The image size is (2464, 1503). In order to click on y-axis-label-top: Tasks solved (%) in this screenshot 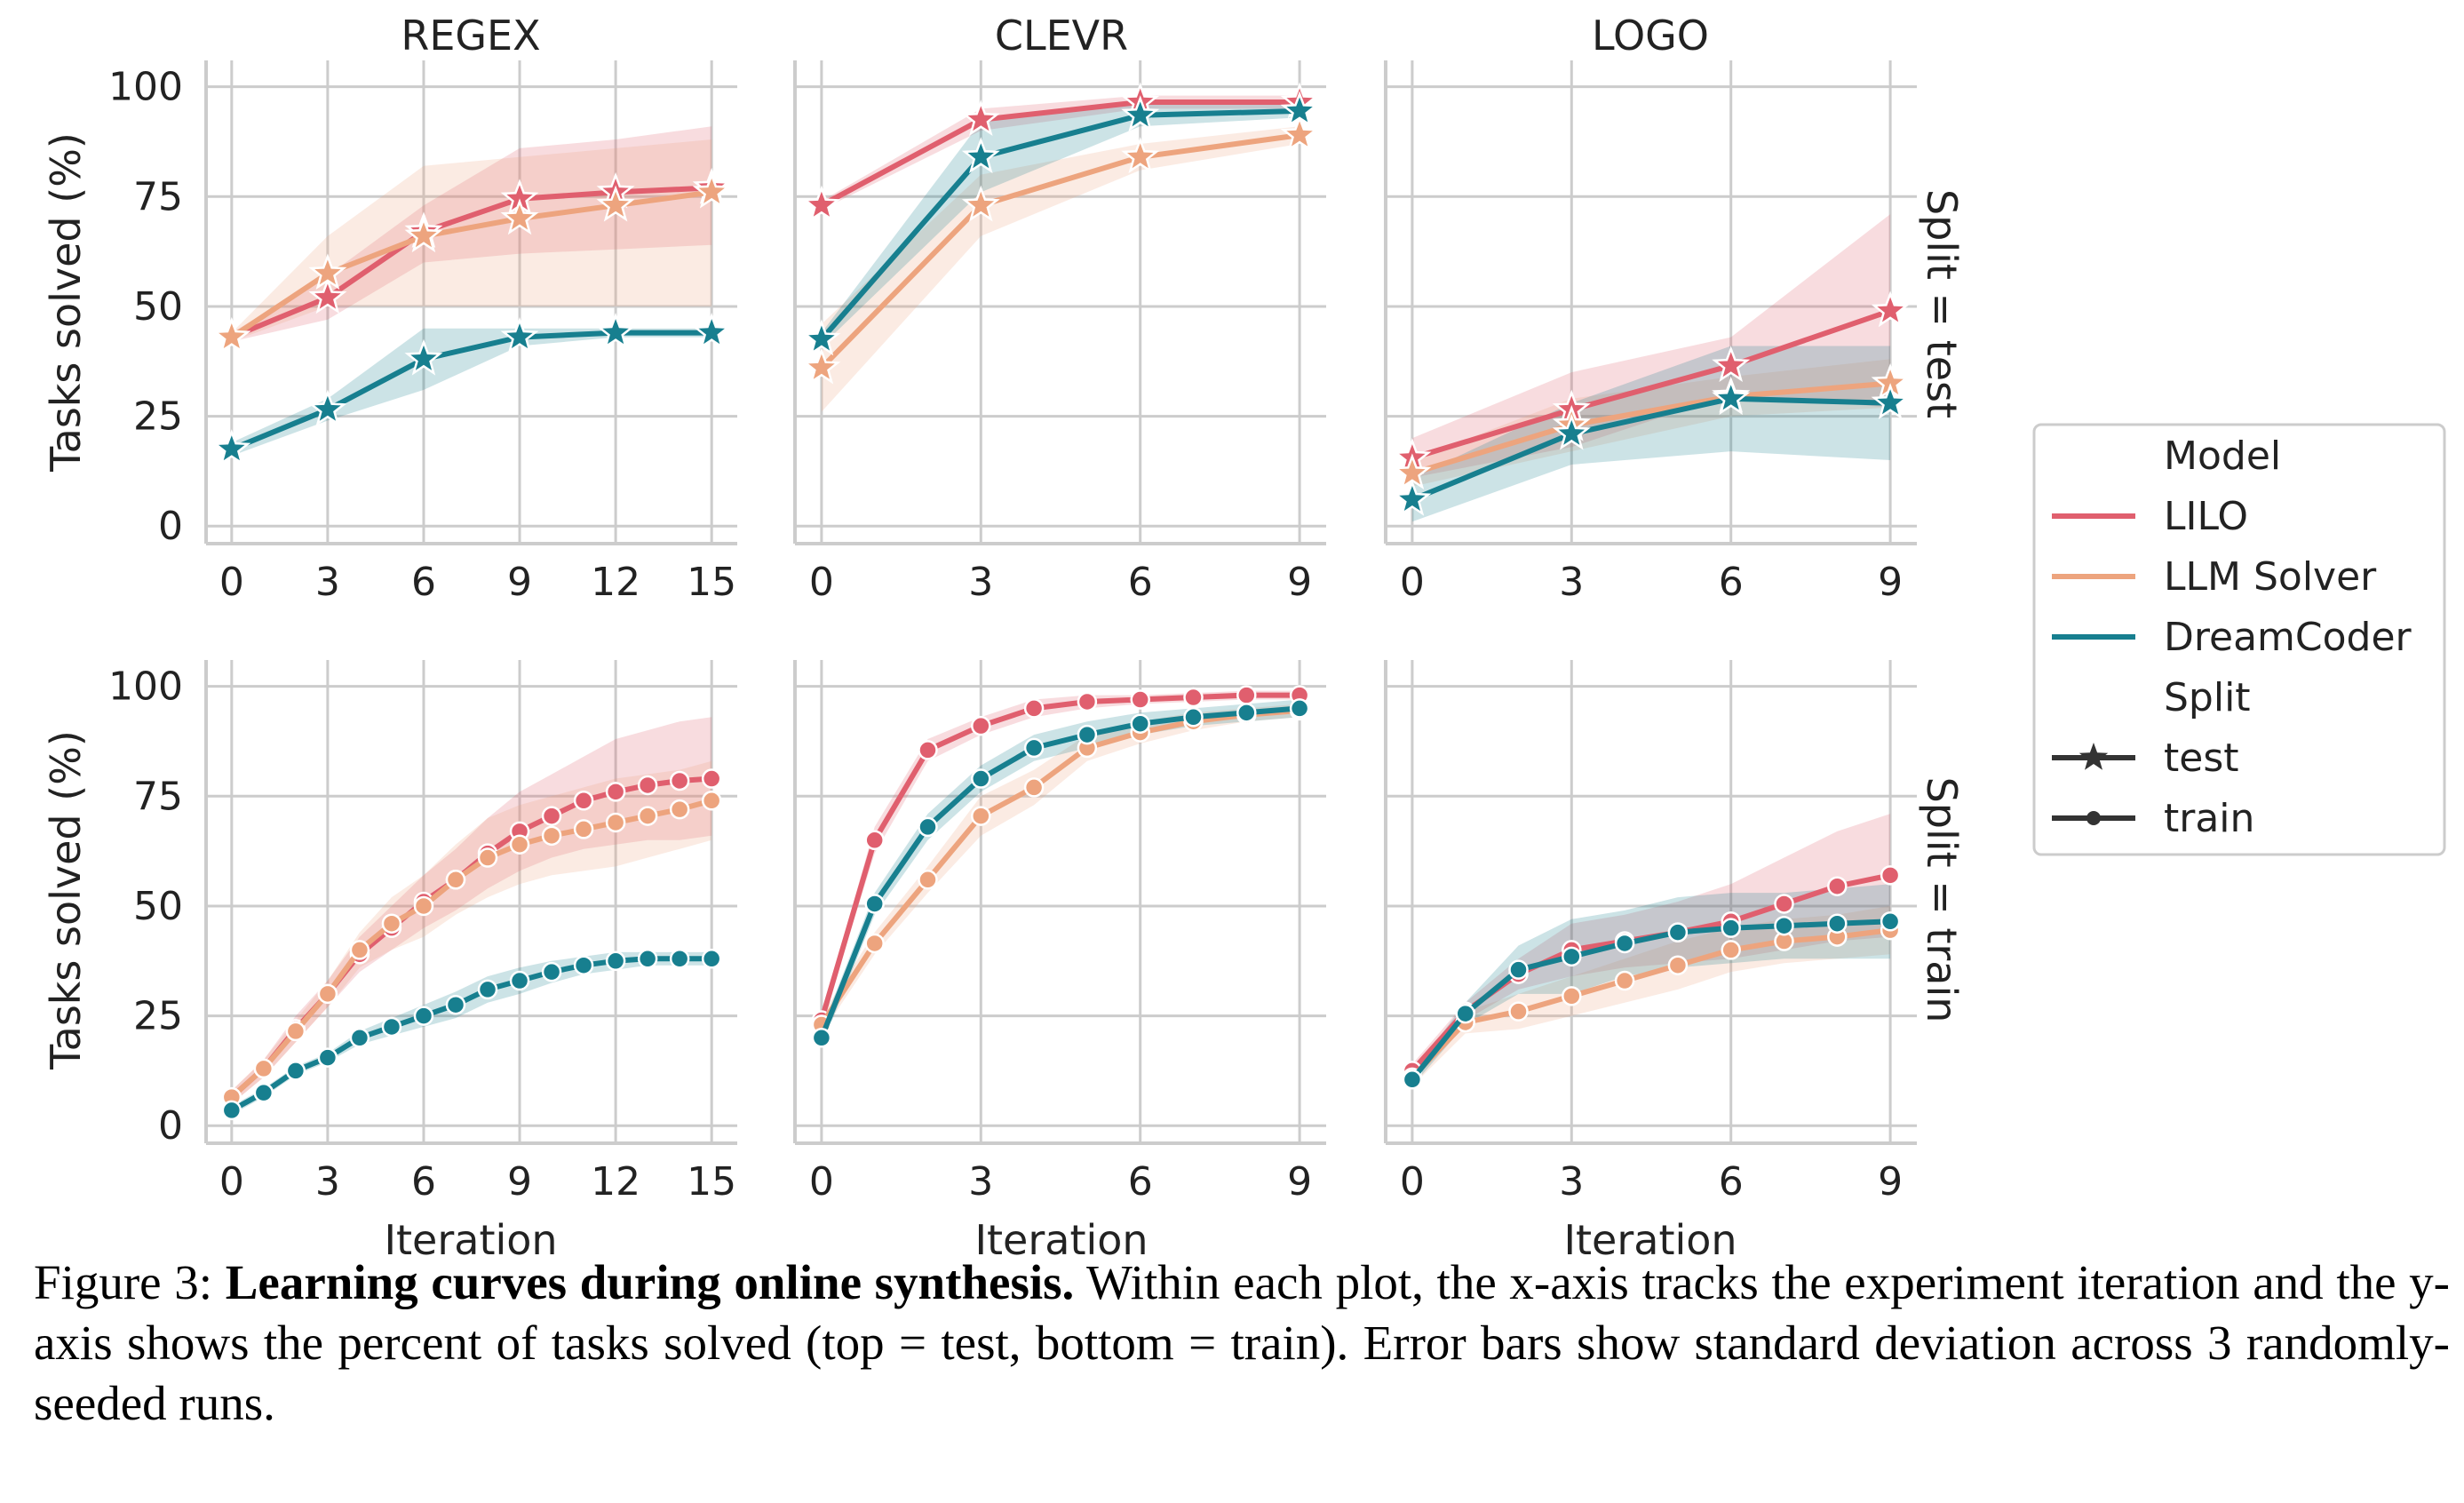, I will do `click(66, 302)`.